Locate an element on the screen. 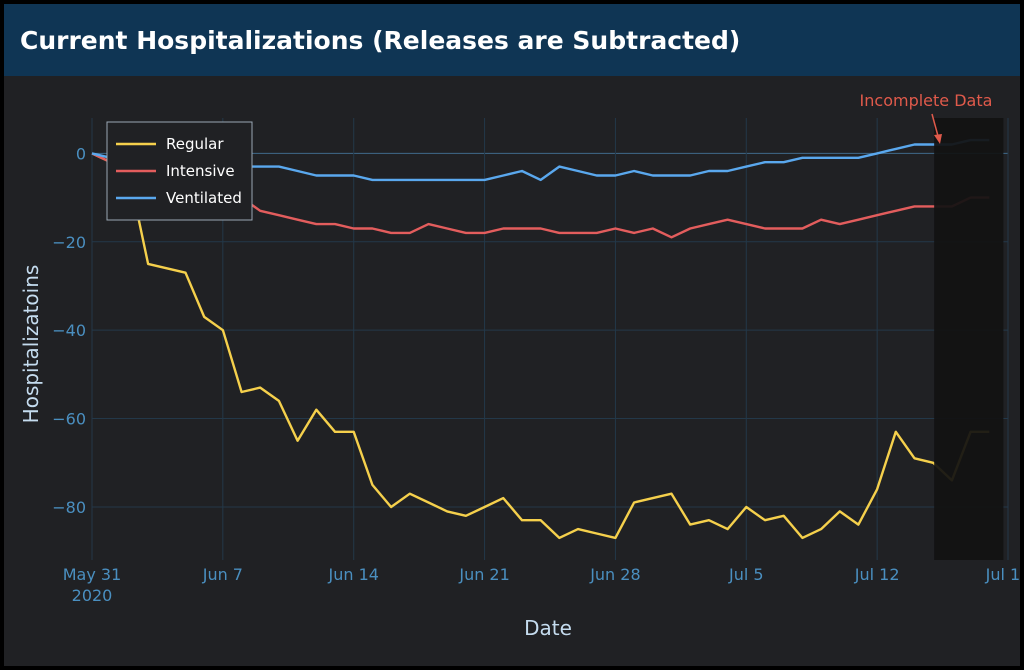 The image size is (1024, 670). x-tick-year-label: 2020 is located at coordinates (92, 595).